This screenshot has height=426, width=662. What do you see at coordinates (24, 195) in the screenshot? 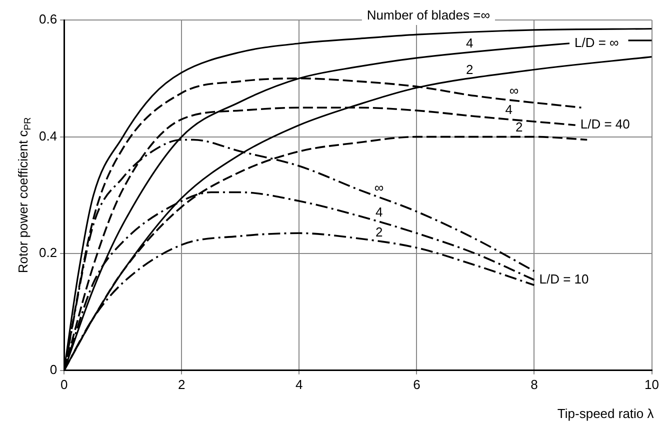
I see `y-axis-title: Rotor power coefficient cPR` at bounding box center [24, 195].